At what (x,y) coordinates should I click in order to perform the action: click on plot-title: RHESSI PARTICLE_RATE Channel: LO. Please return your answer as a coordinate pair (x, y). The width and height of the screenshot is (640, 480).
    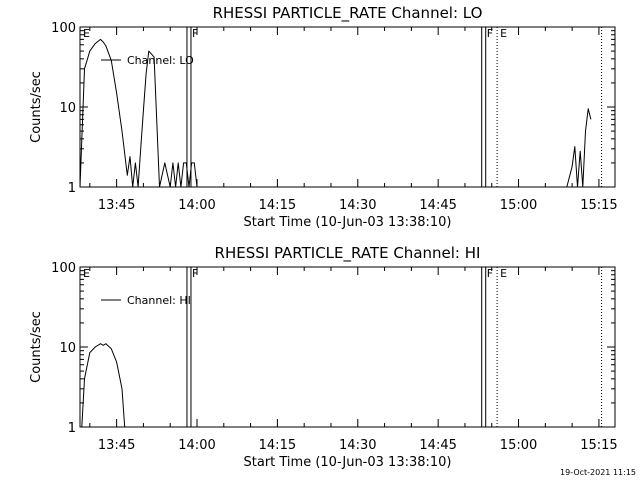
    Looking at the image, I should click on (348, 13).